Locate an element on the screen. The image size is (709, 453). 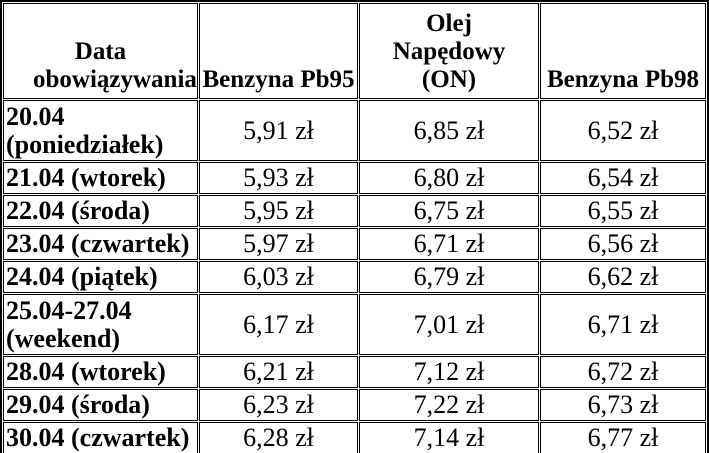
cell-pb98: 6,56 zł is located at coordinates (623, 244).